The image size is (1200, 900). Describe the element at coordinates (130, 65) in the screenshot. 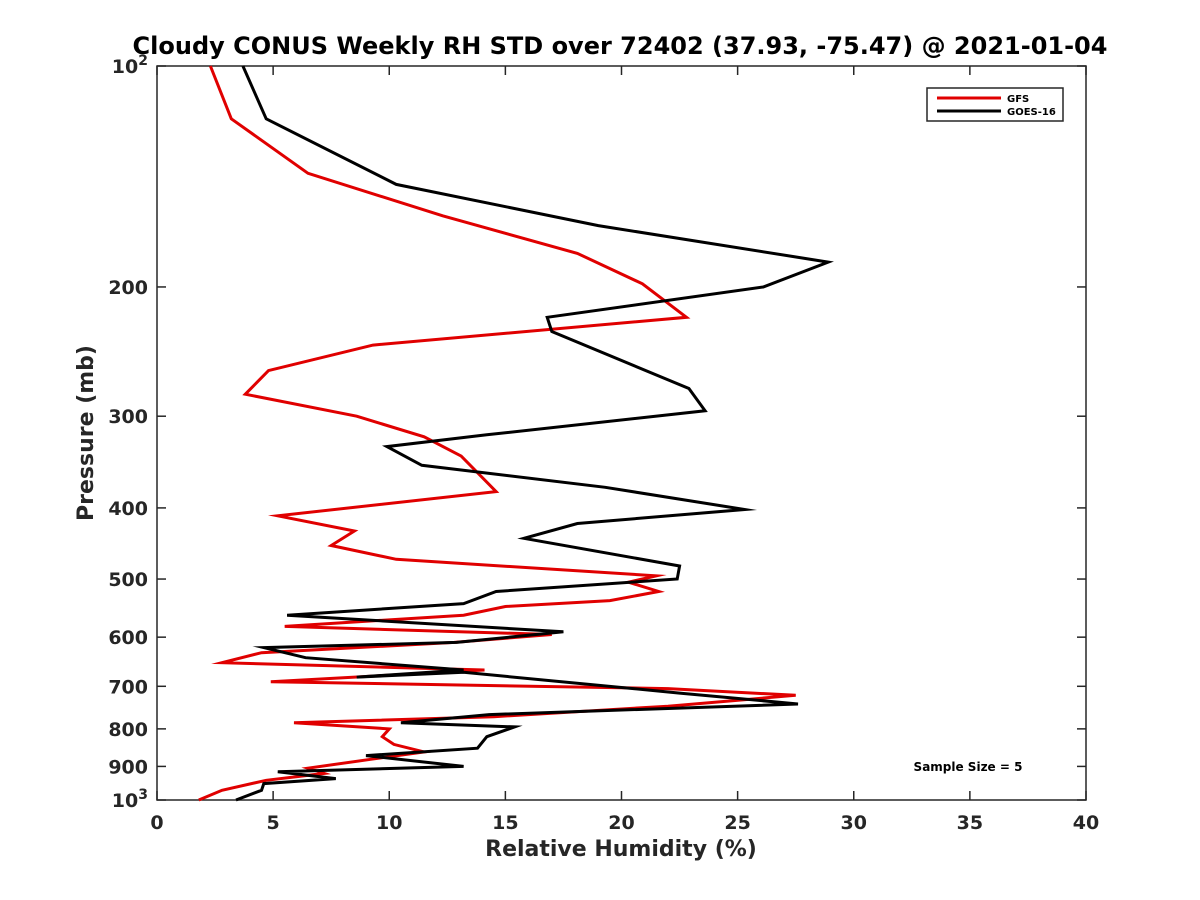

I see `y-tick-label: 10²` at that location.